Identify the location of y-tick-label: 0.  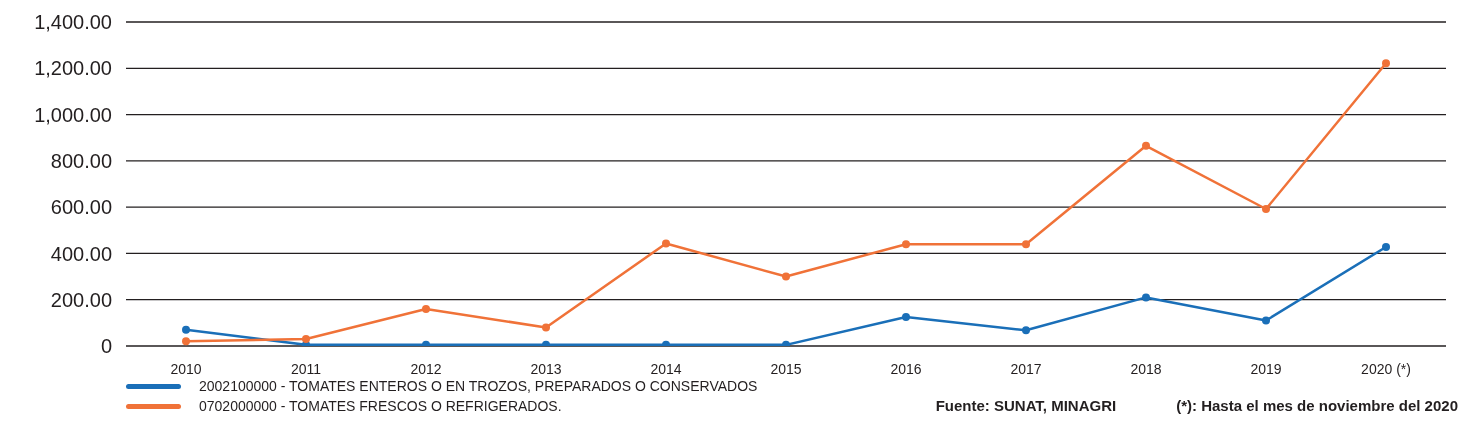
(106, 346).